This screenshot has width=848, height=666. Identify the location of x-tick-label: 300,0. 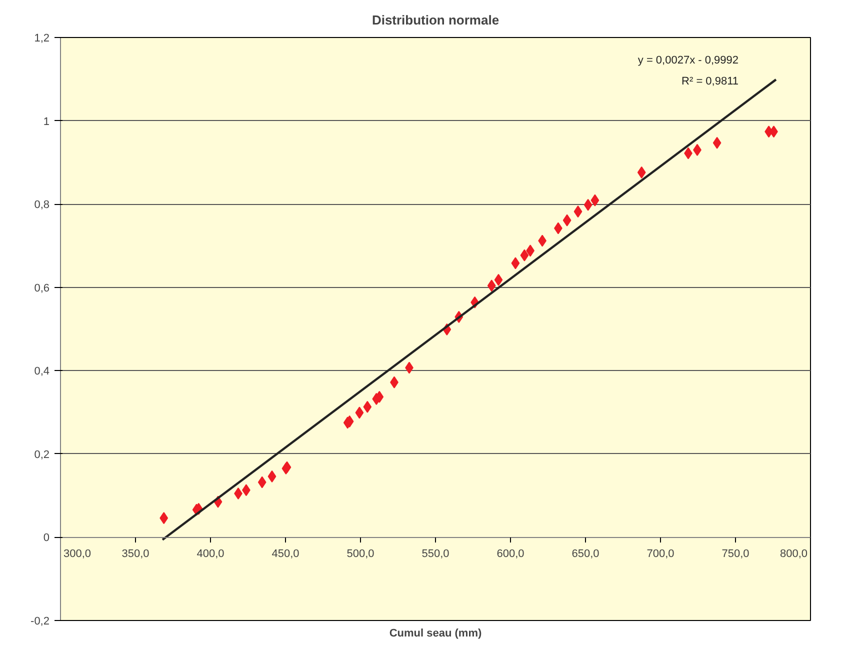
(78, 554).